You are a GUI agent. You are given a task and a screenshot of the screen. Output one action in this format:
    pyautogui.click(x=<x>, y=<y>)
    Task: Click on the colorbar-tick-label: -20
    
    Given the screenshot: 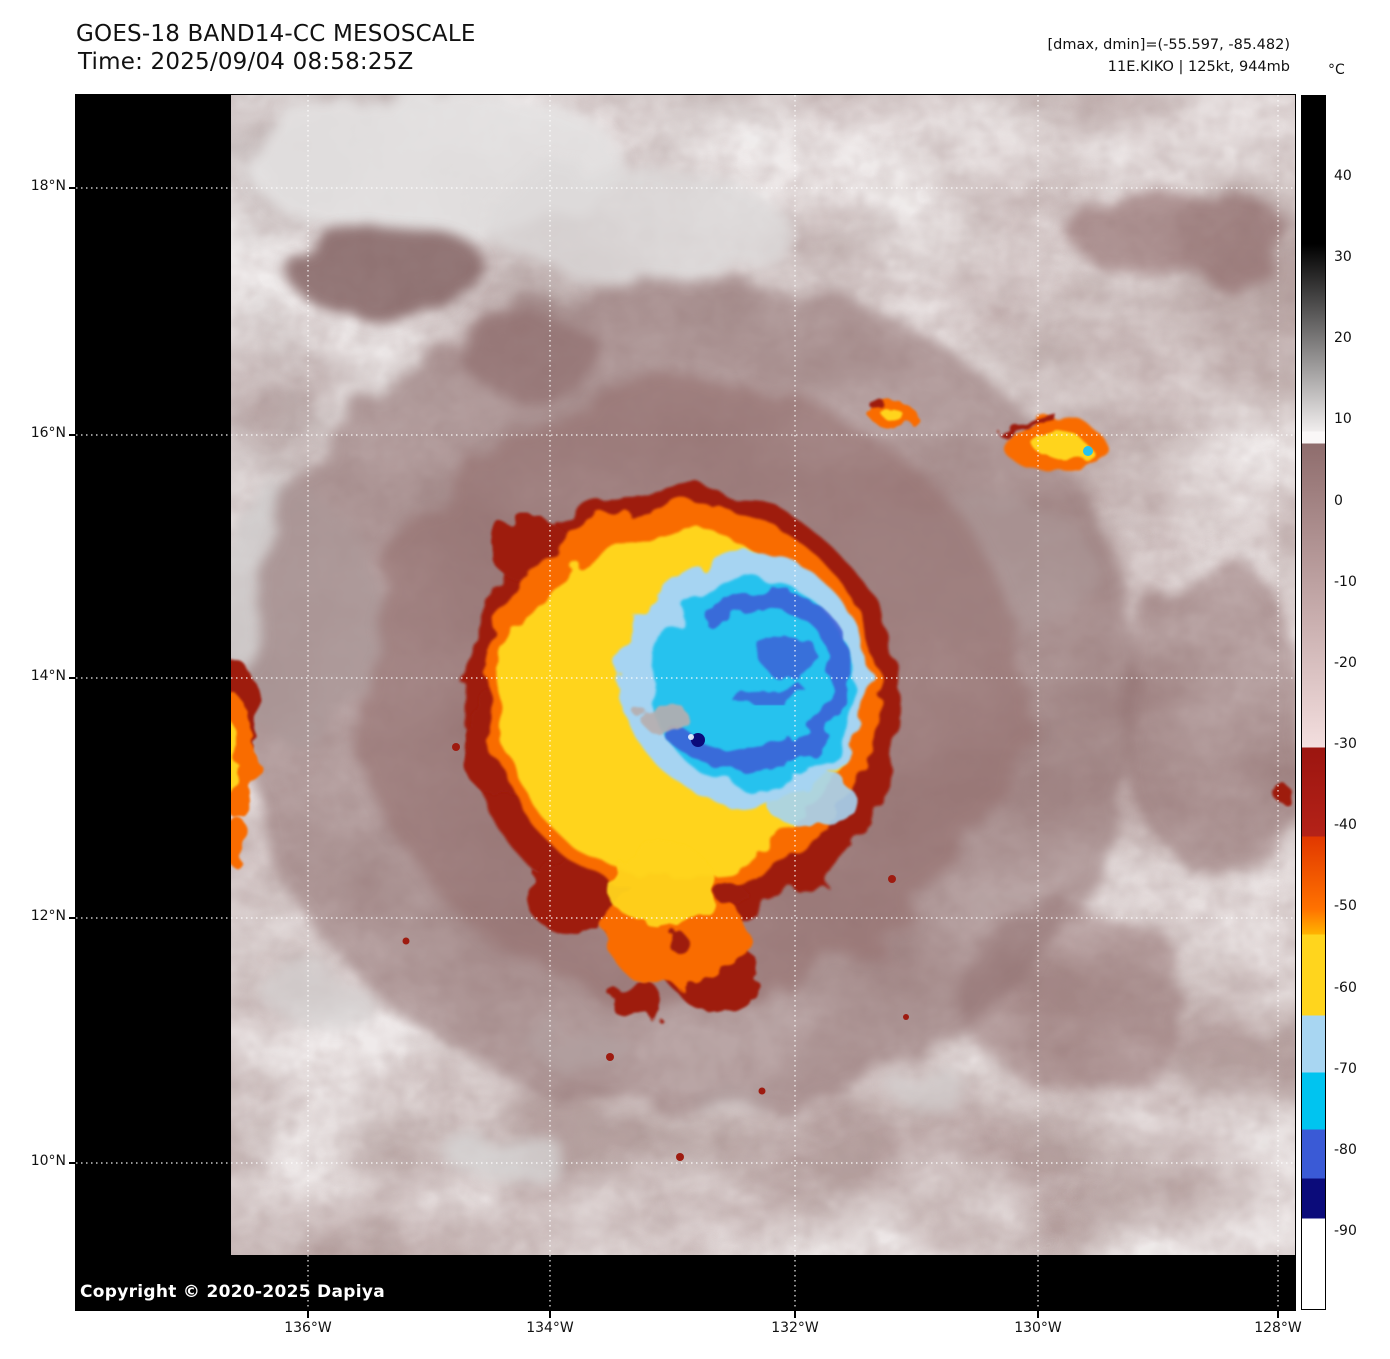 What is the action you would take?
    pyautogui.click(x=1345, y=663)
    